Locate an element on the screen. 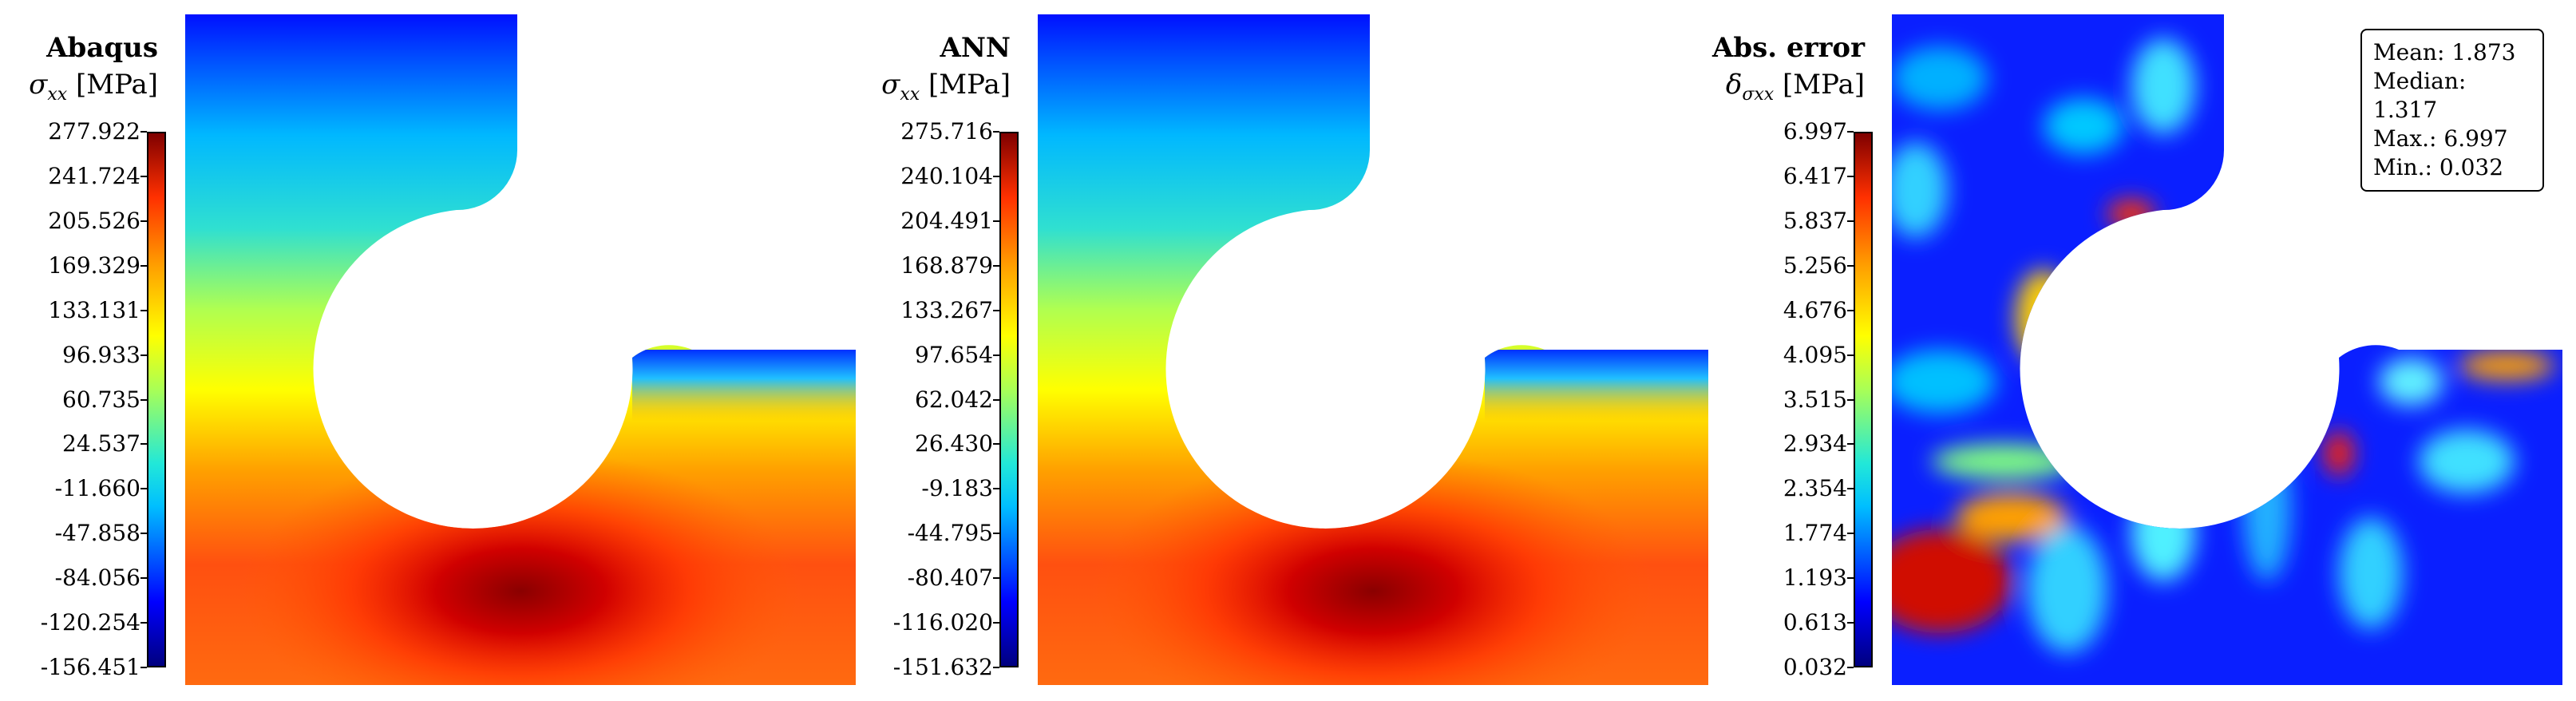 The image size is (2576, 701). colorbar-tick-label: -9.183 is located at coordinates (957, 489).